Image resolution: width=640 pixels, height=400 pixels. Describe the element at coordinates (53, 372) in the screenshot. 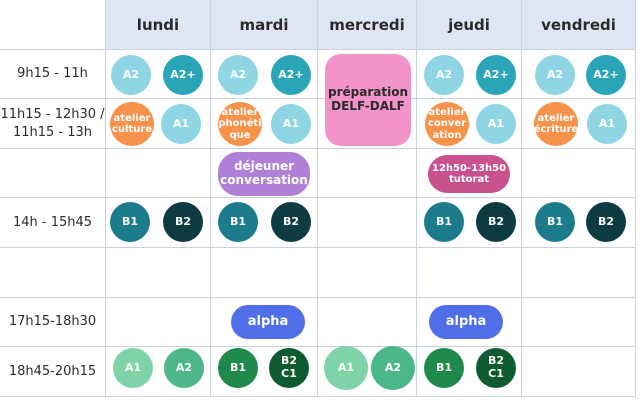

I see `time-slot-7: 18h45-20h15` at that location.